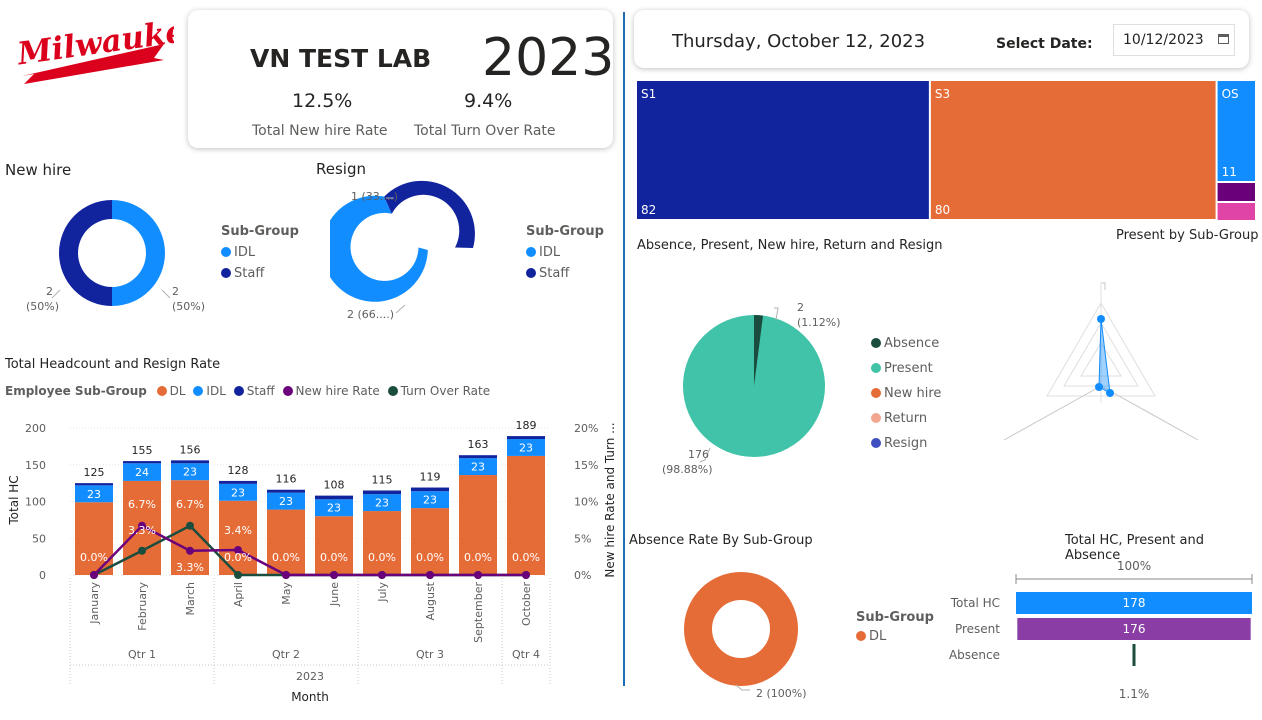 Image resolution: width=1262 pixels, height=720 pixels. I want to click on legend-item-absence: Absence, so click(906, 343).